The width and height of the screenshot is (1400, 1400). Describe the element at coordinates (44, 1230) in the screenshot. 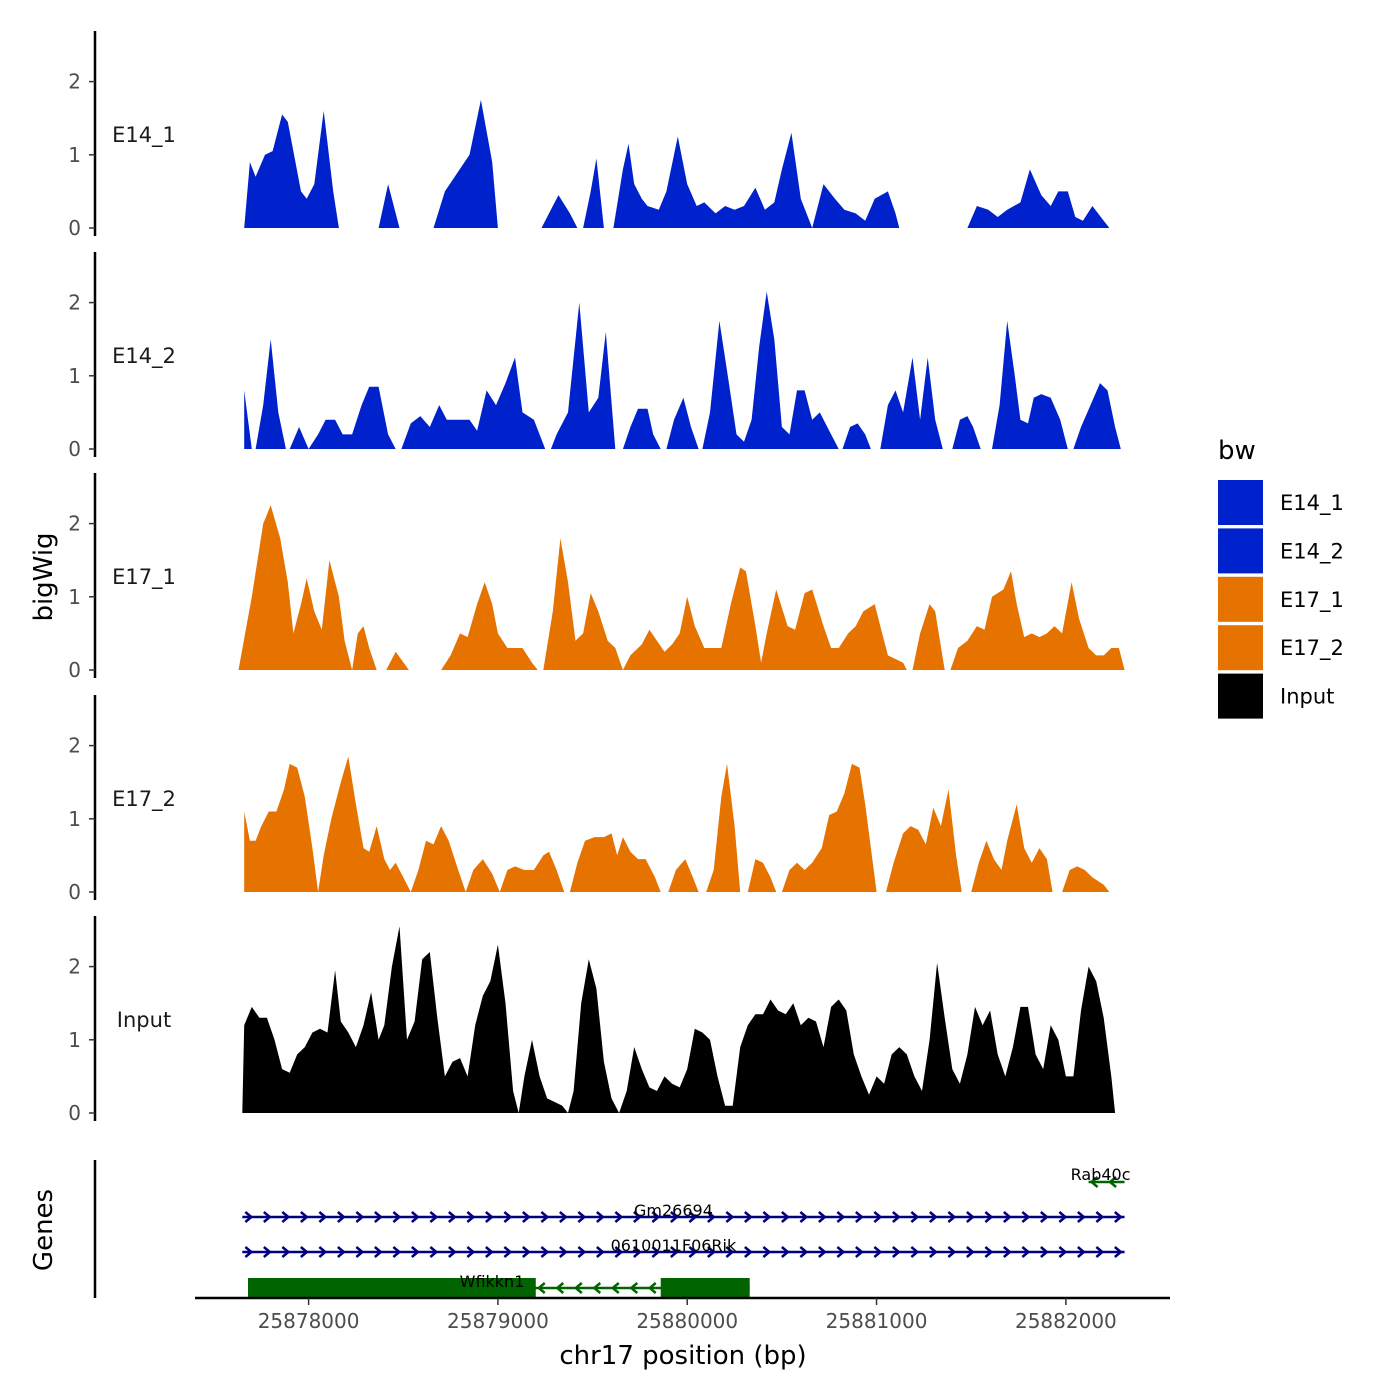

I see `genes-axis-title: Genes` at that location.